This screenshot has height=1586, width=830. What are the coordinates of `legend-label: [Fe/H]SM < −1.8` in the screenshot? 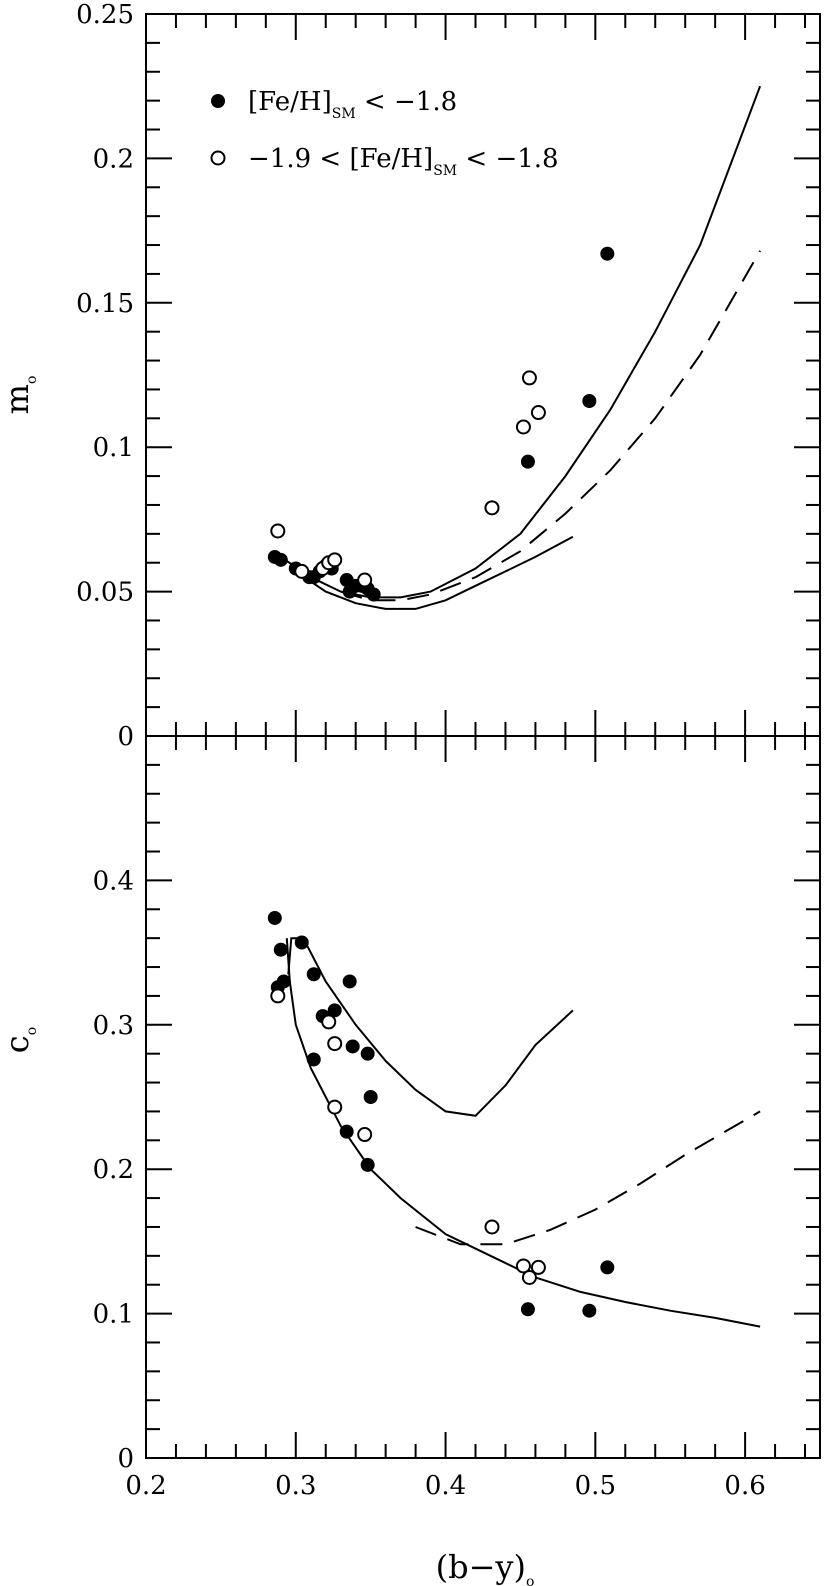 It's located at (352, 104).